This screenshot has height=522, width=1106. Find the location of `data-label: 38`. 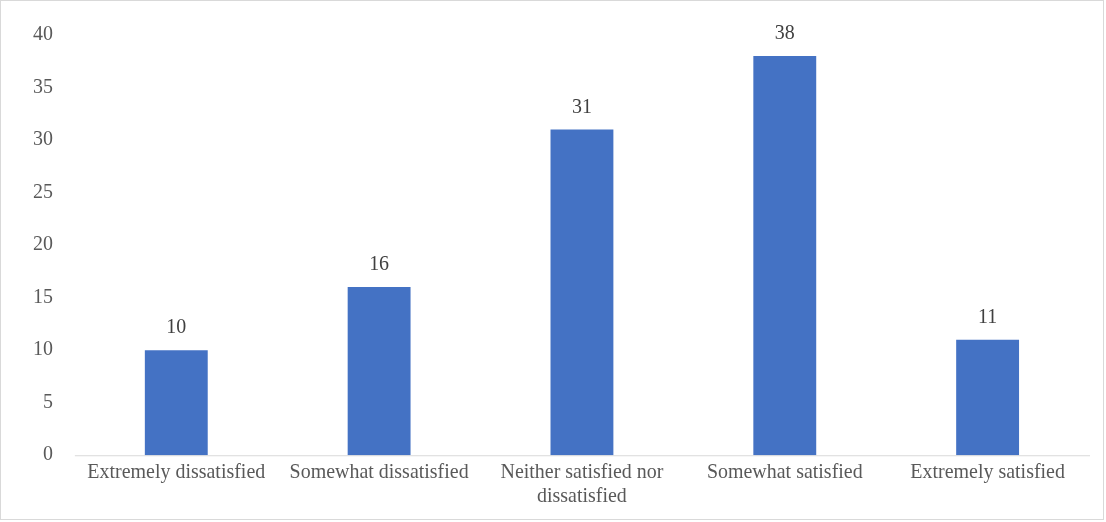

data-label: 38 is located at coordinates (784, 32).